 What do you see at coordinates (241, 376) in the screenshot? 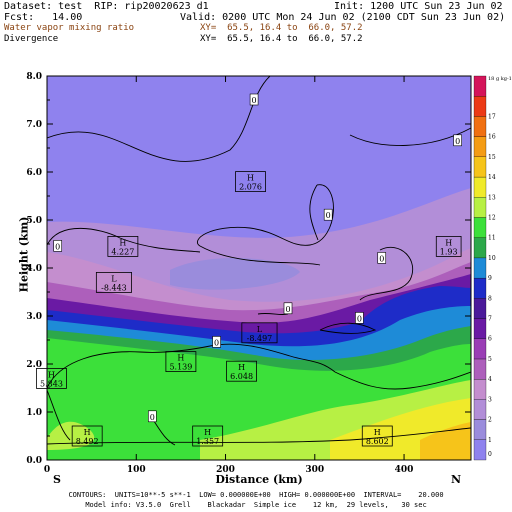
I see `extremum-value: 6.048` at bounding box center [241, 376].